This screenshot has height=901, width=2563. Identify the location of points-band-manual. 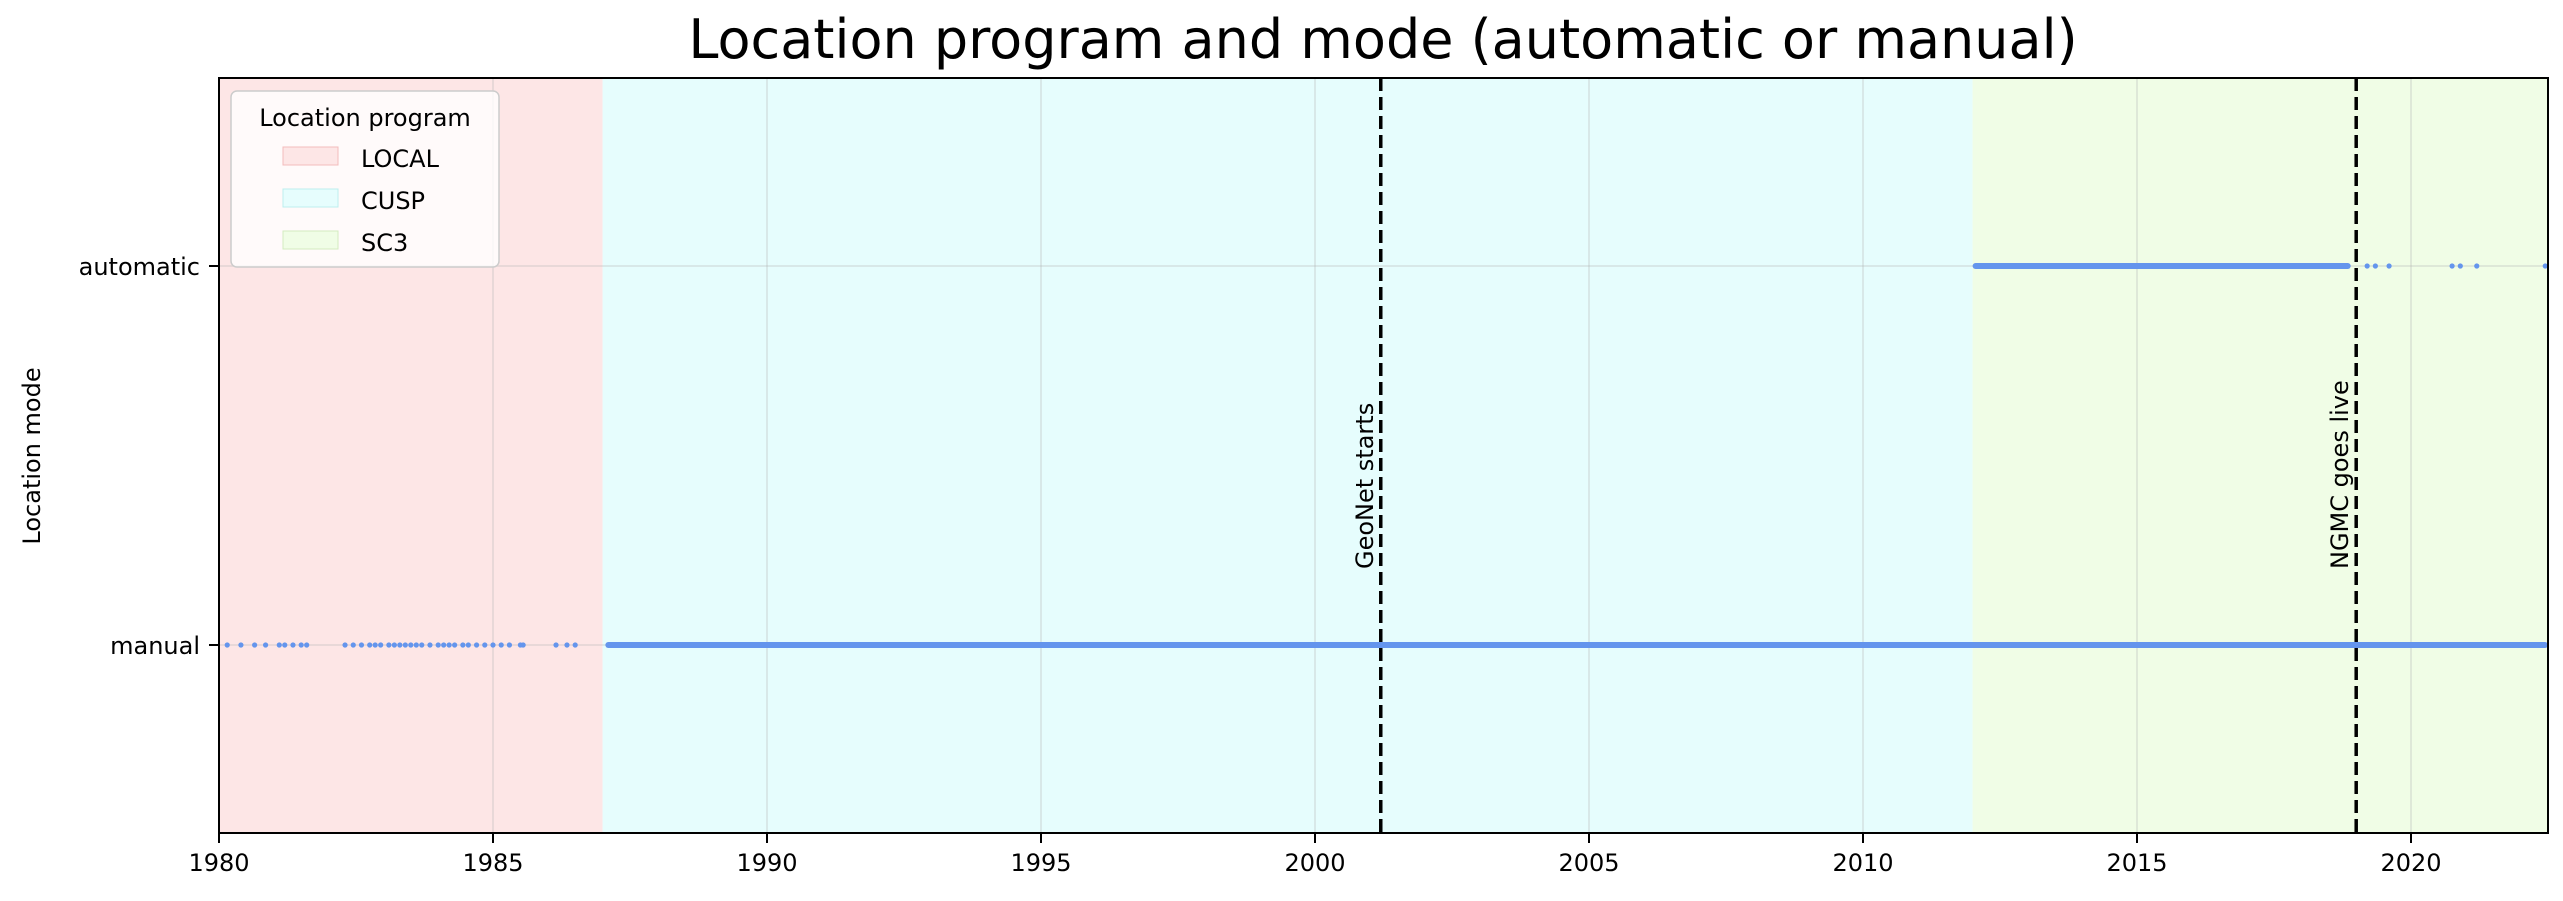
(1576, 645).